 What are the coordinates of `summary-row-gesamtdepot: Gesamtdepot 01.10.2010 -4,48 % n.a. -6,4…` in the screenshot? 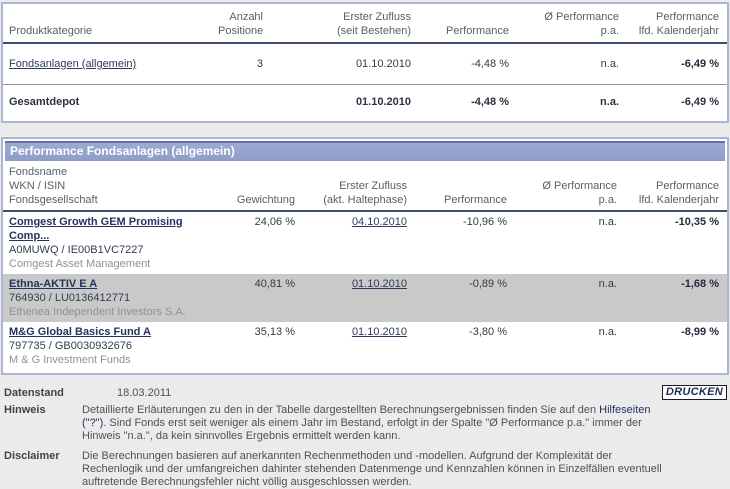 It's located at (365, 103).